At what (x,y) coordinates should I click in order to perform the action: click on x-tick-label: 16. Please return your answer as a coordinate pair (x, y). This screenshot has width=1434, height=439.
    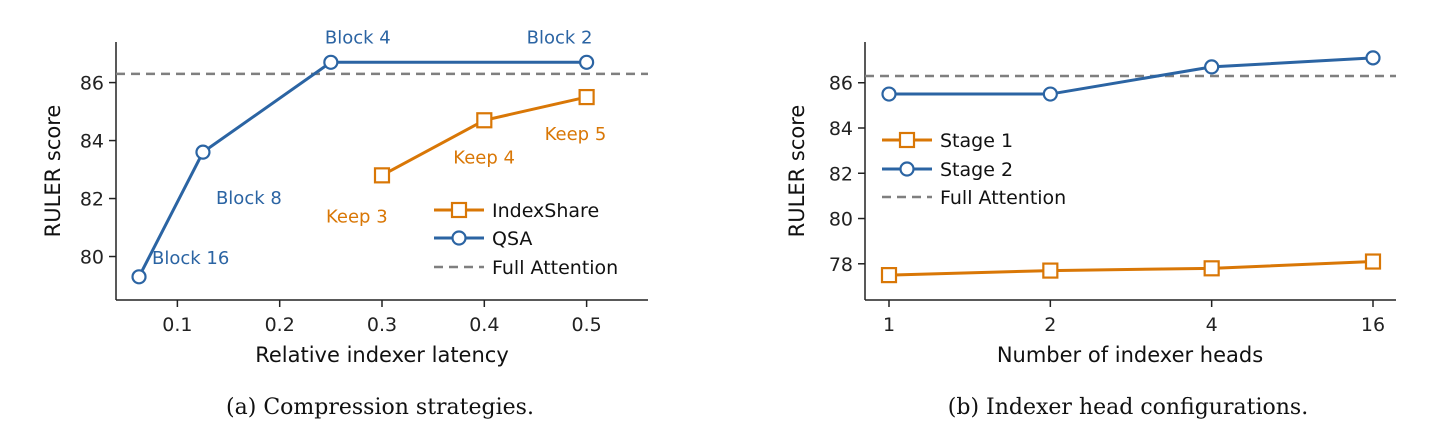
    Looking at the image, I should click on (1373, 325).